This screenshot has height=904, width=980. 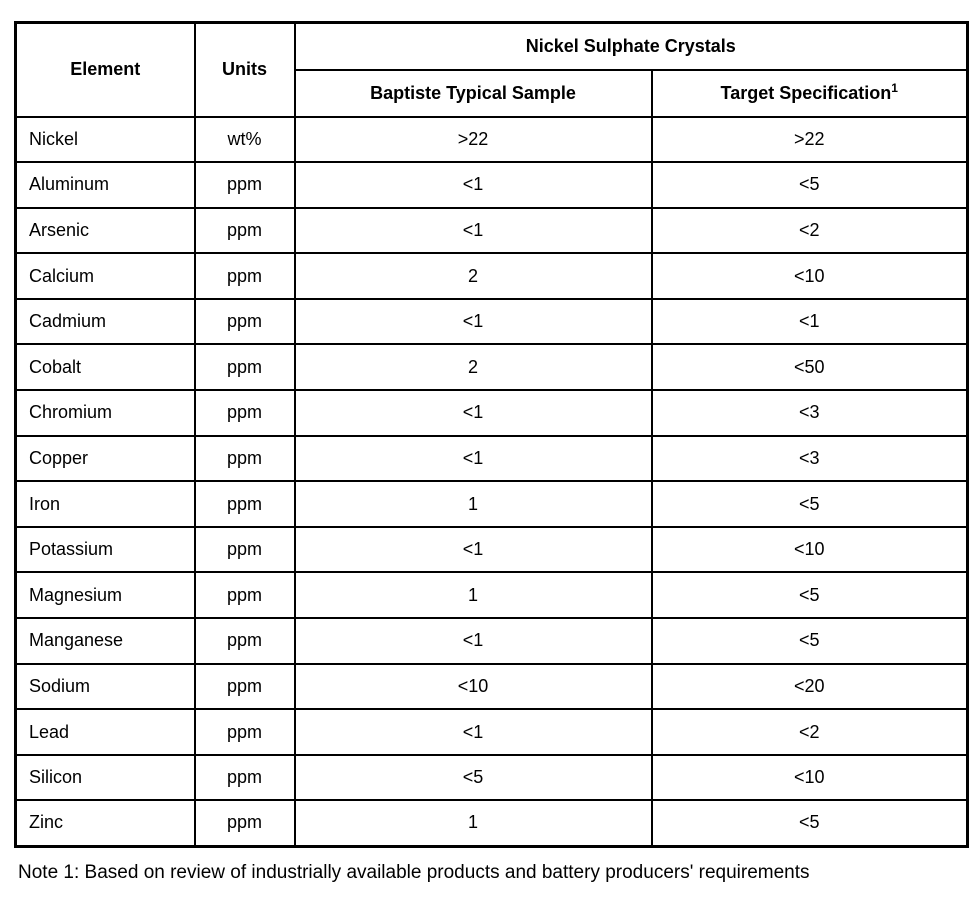 I want to click on group-header-nickel-sulphate-crystals: Nickel Sulphate Crystals, so click(x=631, y=46).